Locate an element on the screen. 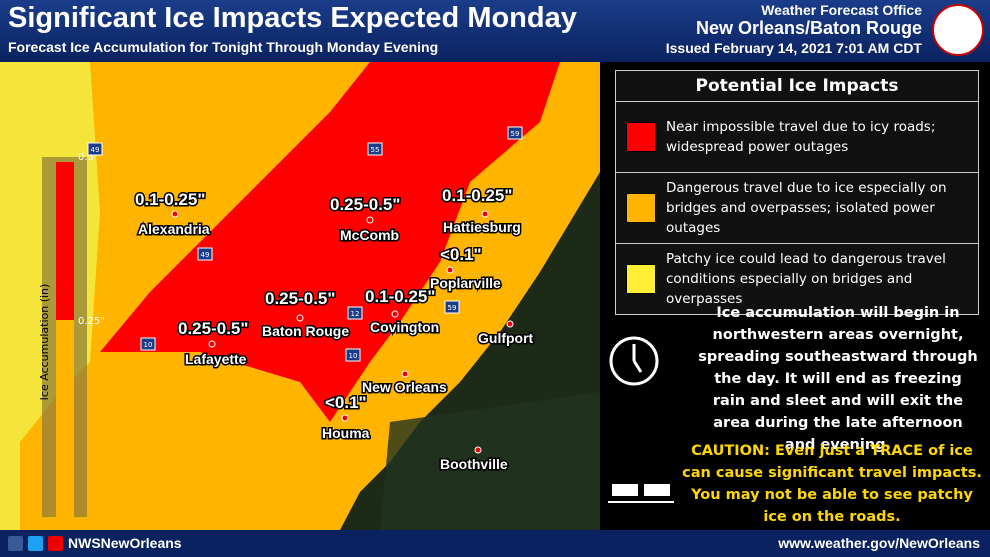 The height and width of the screenshot is (557, 990). city-label: Houma is located at coordinates (346, 433).